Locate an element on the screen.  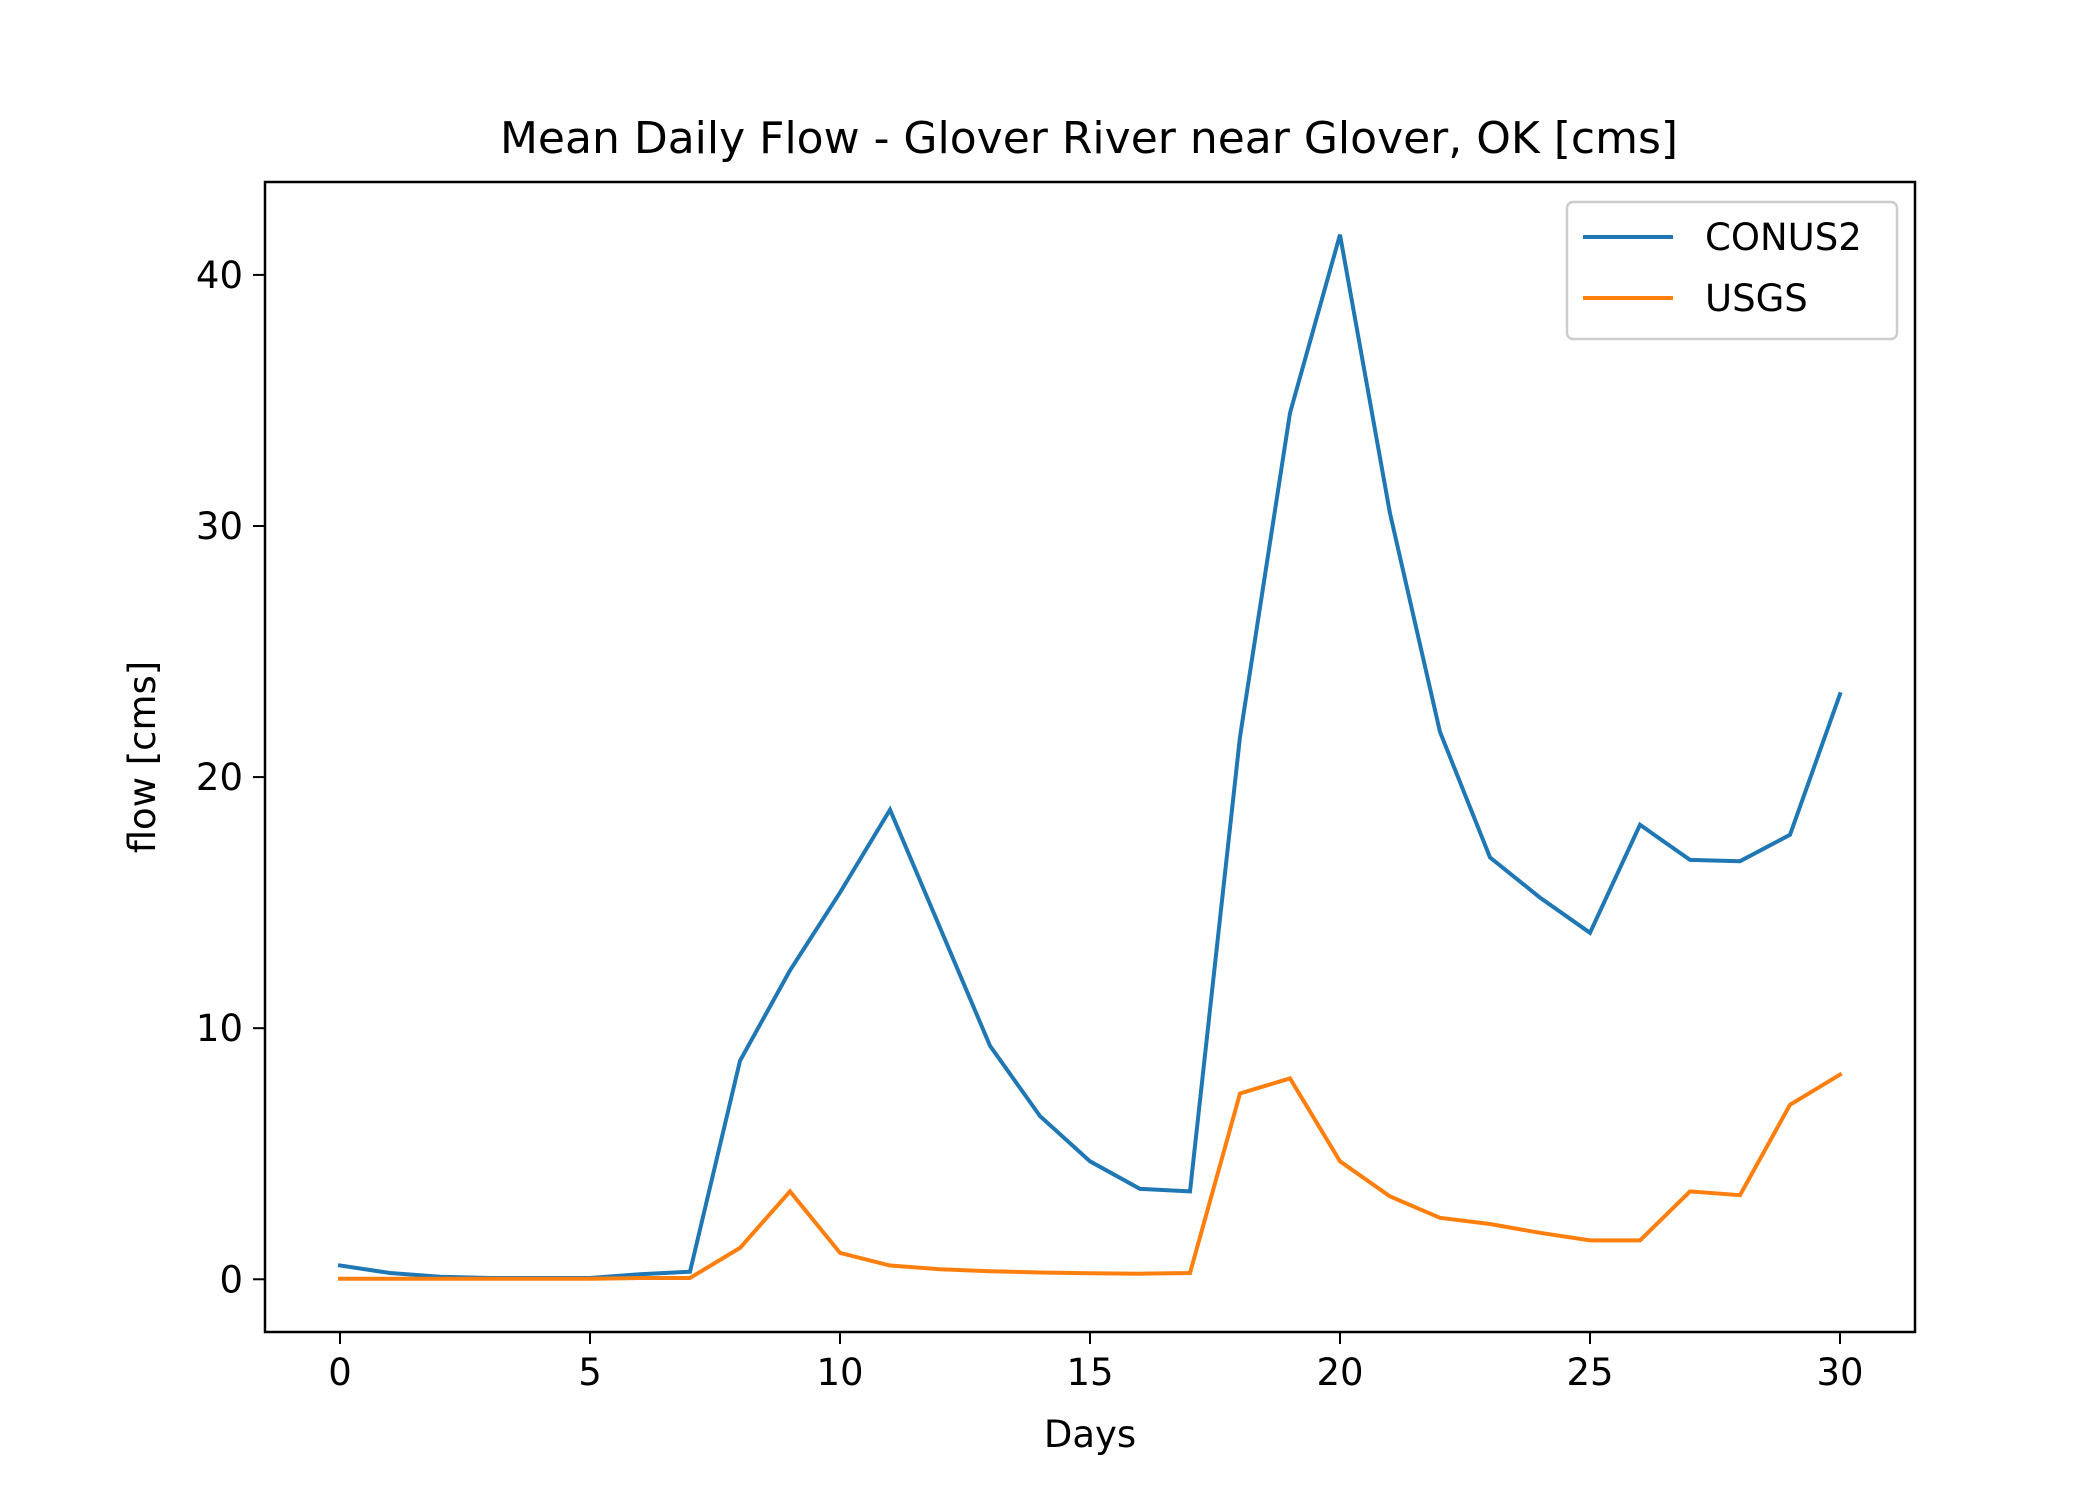
x-tick-label: 0 is located at coordinates (340, 1372).